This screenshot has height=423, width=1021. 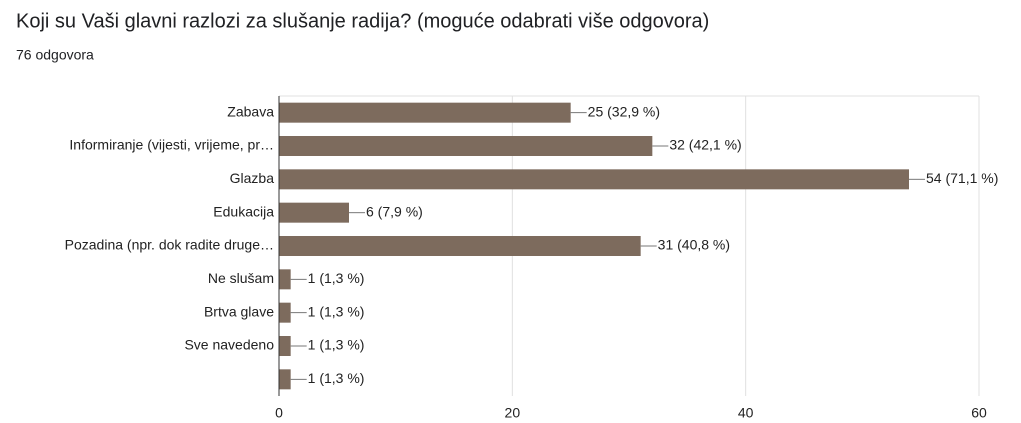 What do you see at coordinates (694, 245) in the screenshot?
I see `value-label: 31 (40,8 %)` at bounding box center [694, 245].